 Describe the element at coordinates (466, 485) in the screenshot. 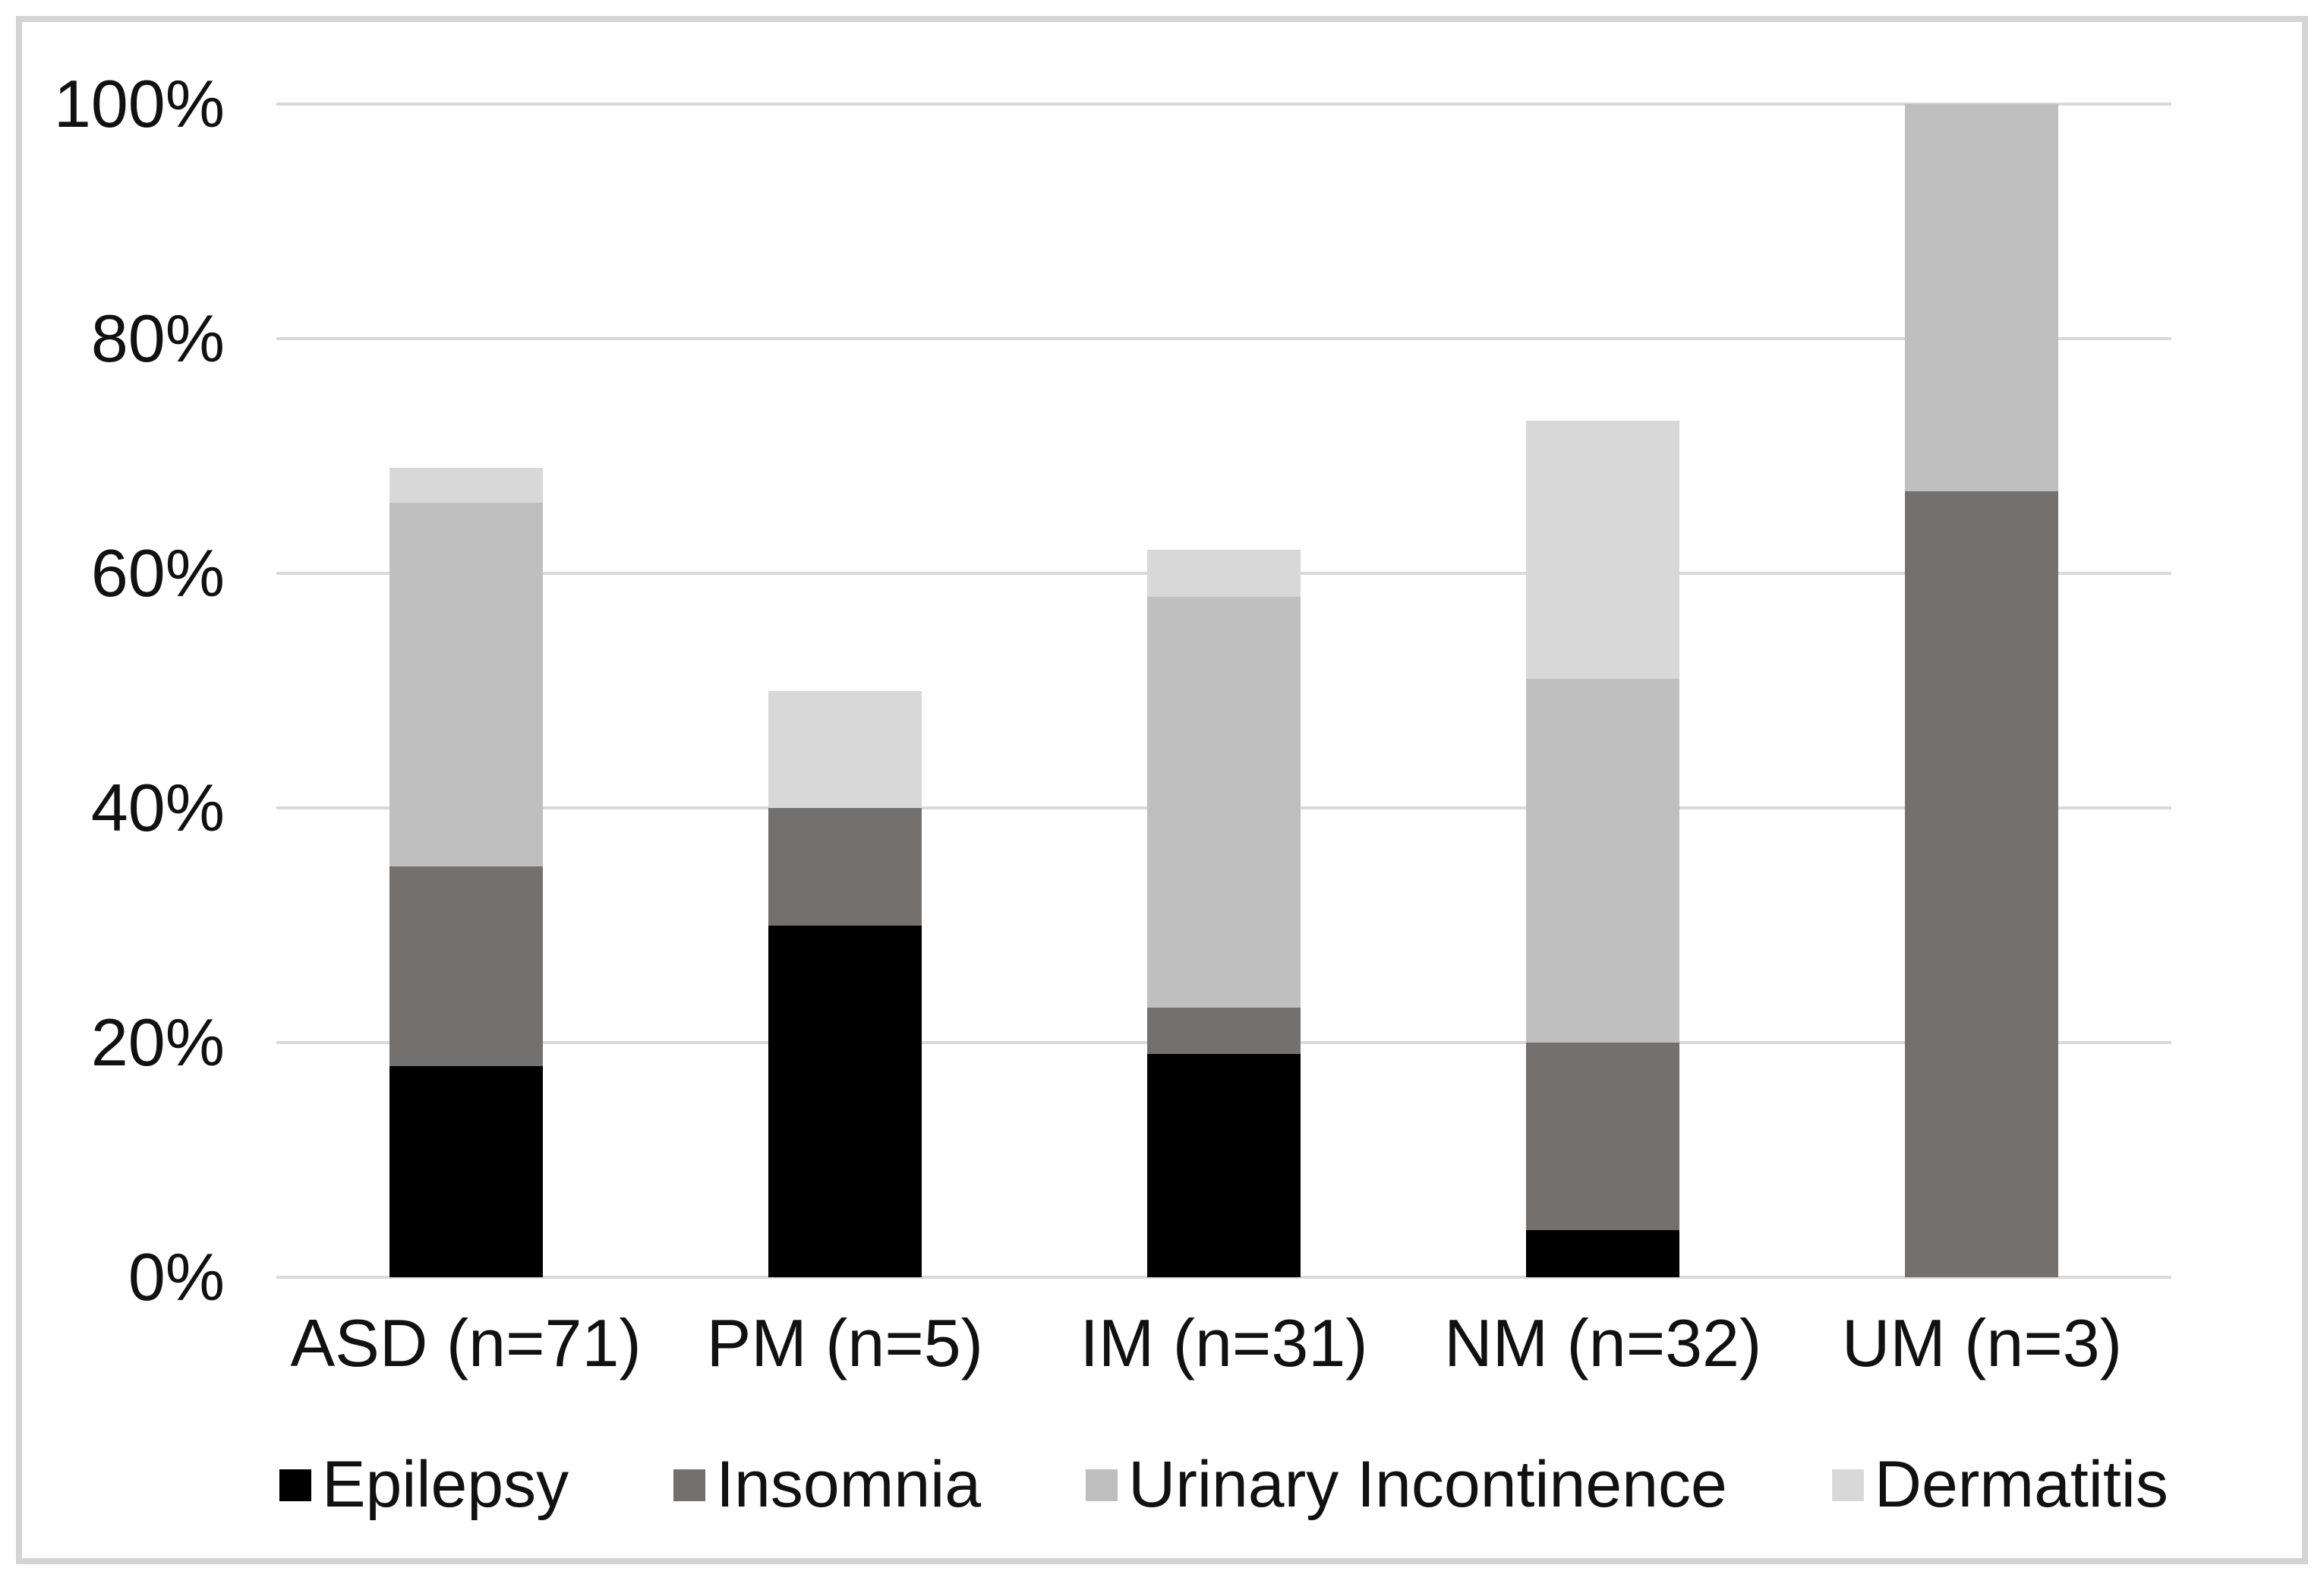

I see `bar-asd-n-71-segment-dermatitis` at that location.